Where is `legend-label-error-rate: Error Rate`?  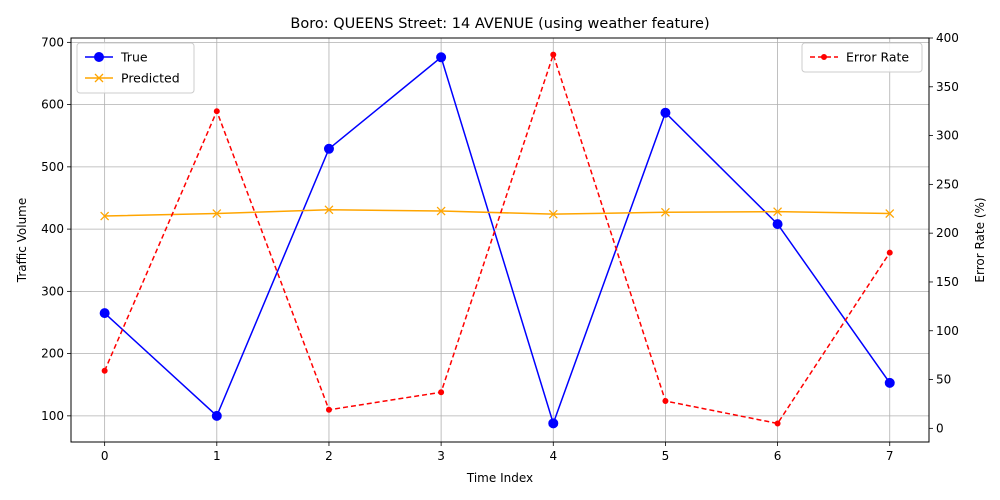 legend-label-error-rate: Error Rate is located at coordinates (877, 57).